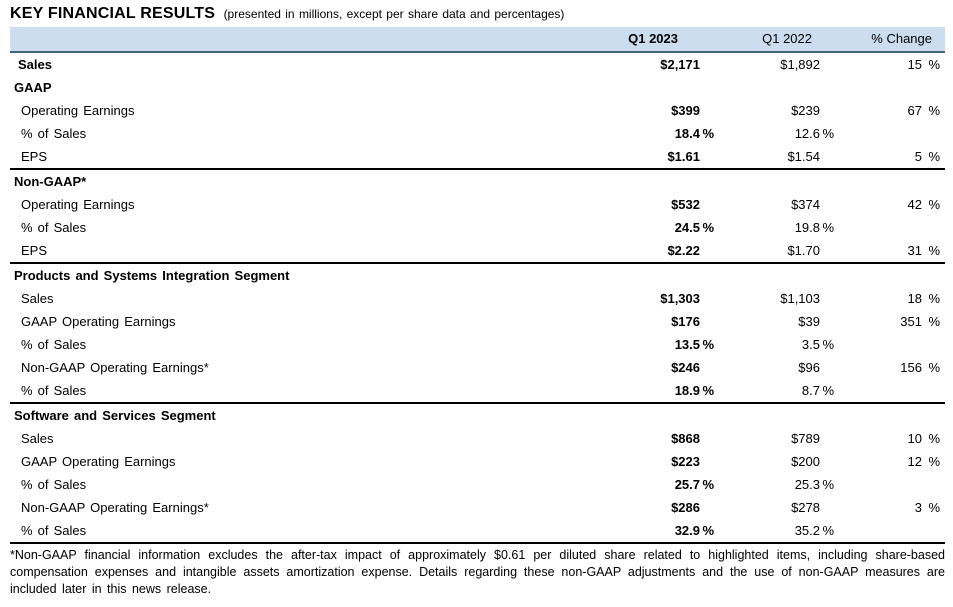 Image resolution: width=953 pixels, height=607 pixels. What do you see at coordinates (807, 530) in the screenshot?
I see `q1-2022-value: 35.2` at bounding box center [807, 530].